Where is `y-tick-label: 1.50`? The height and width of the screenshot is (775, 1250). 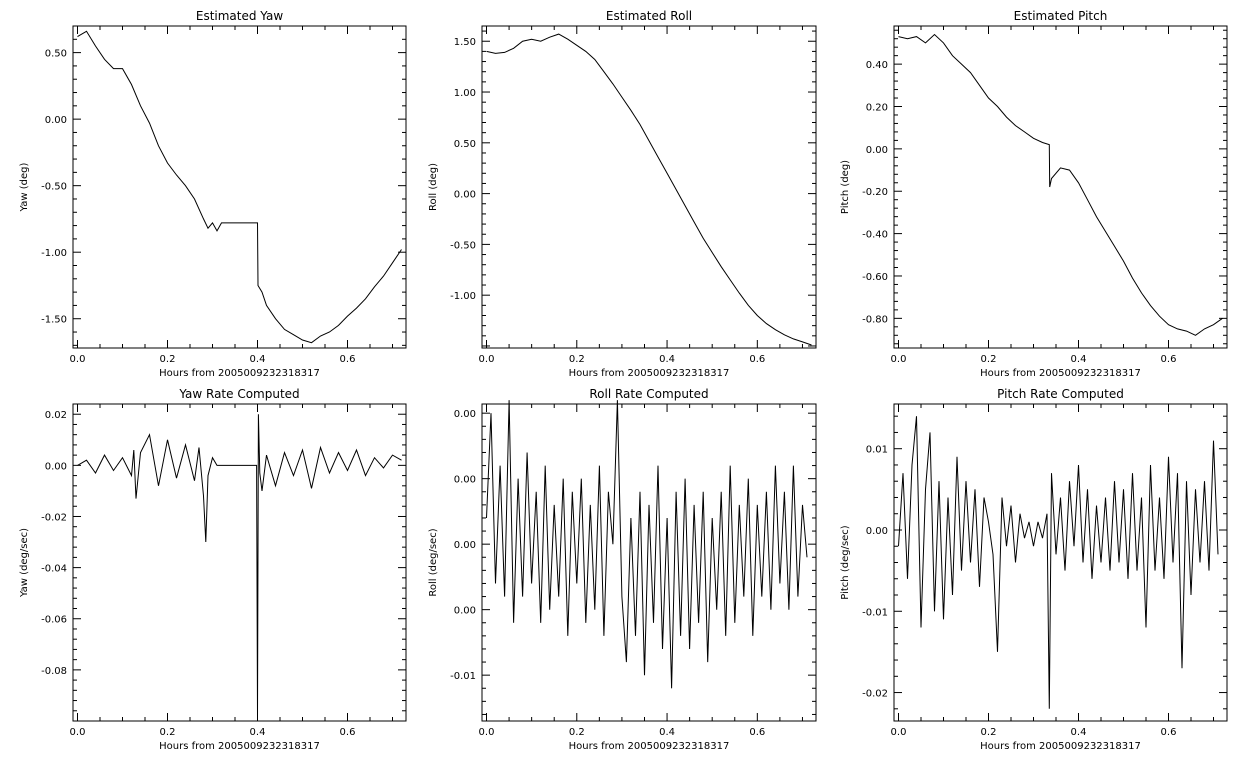 y-tick-label: 1.50 is located at coordinates (465, 42).